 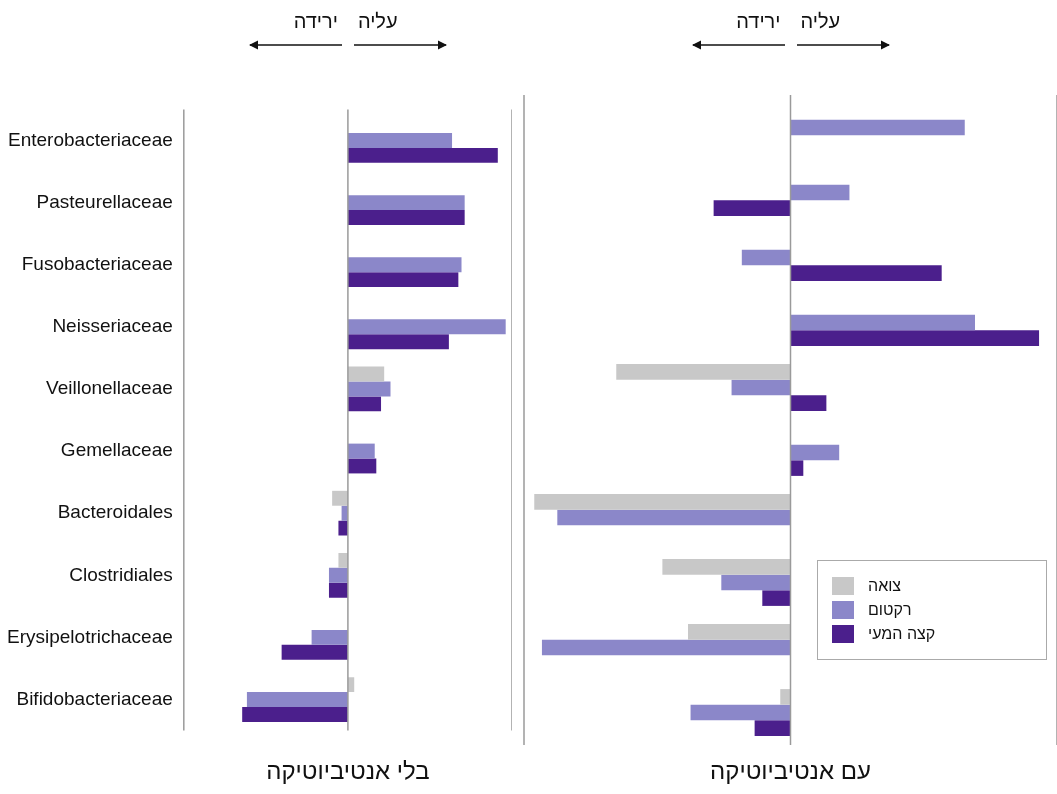 What do you see at coordinates (885, 586) in the screenshot?
I see `legend-label: צואה` at bounding box center [885, 586].